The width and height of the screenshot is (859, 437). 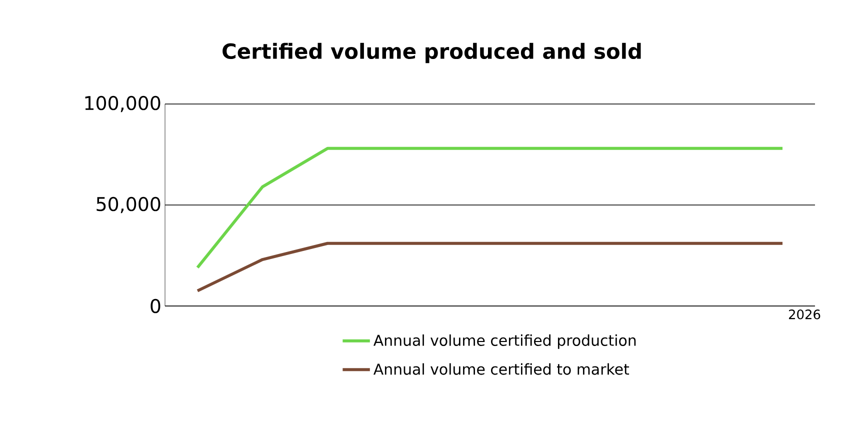 I want to click on x-tick-label: 2026, so click(x=804, y=315).